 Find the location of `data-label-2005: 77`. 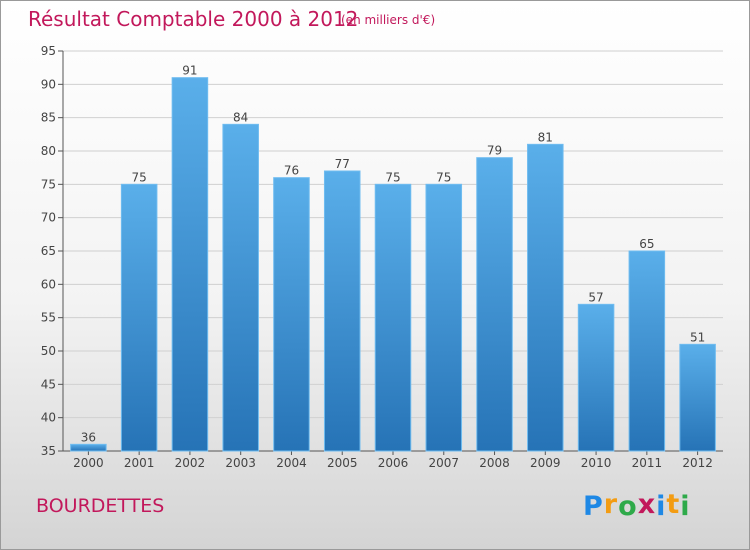

data-label-2005: 77 is located at coordinates (342, 164).